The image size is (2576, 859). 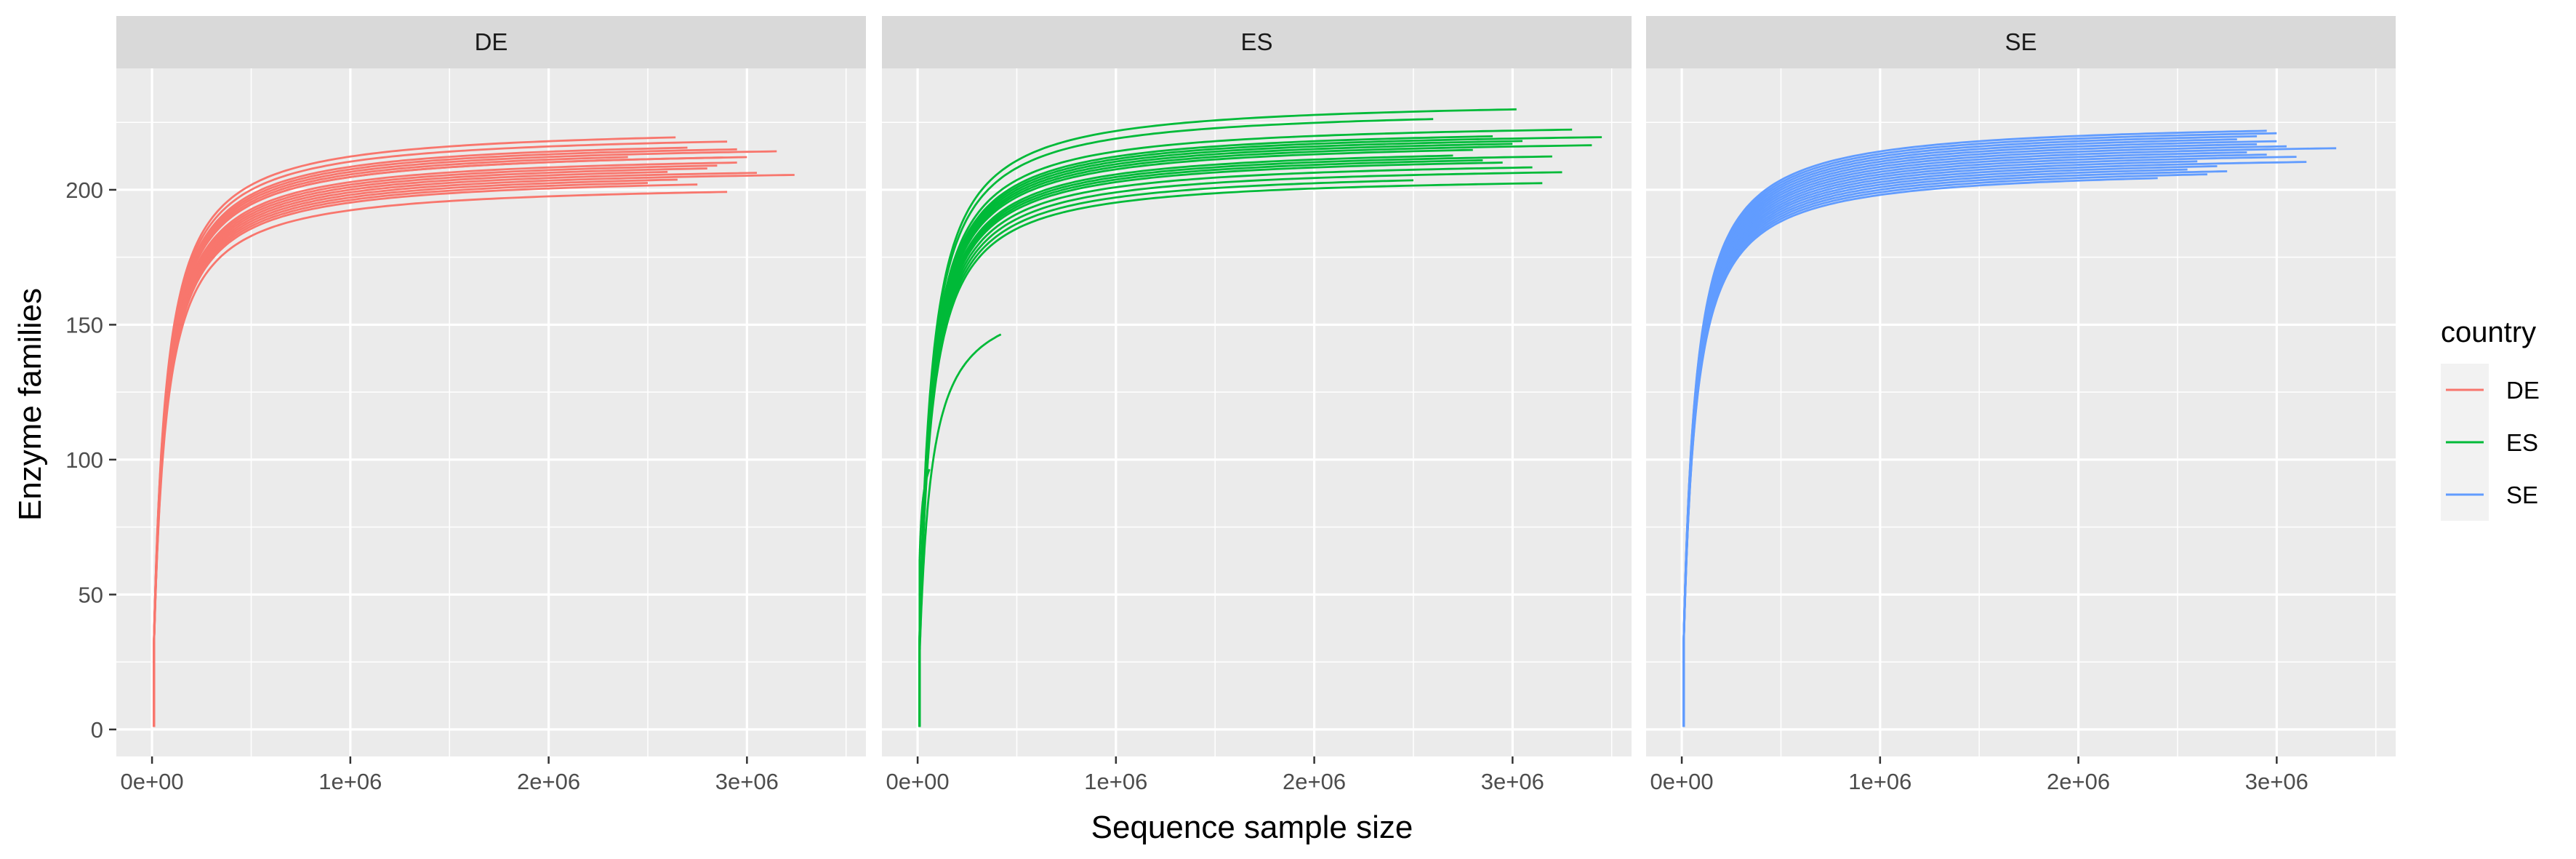 I want to click on facet-strip-label: ES, so click(x=1256, y=41).